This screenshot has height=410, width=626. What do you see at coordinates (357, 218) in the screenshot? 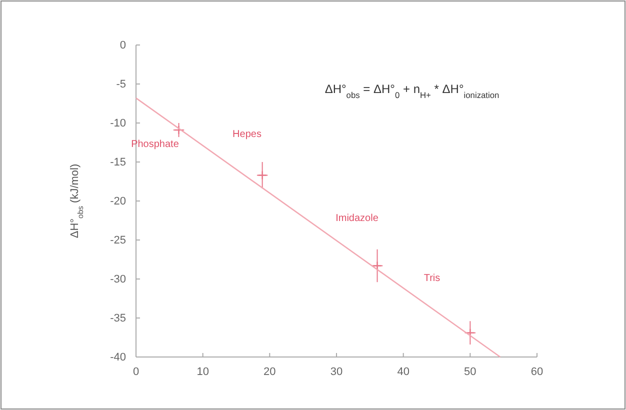
I see `annotation: Imidazole` at bounding box center [357, 218].